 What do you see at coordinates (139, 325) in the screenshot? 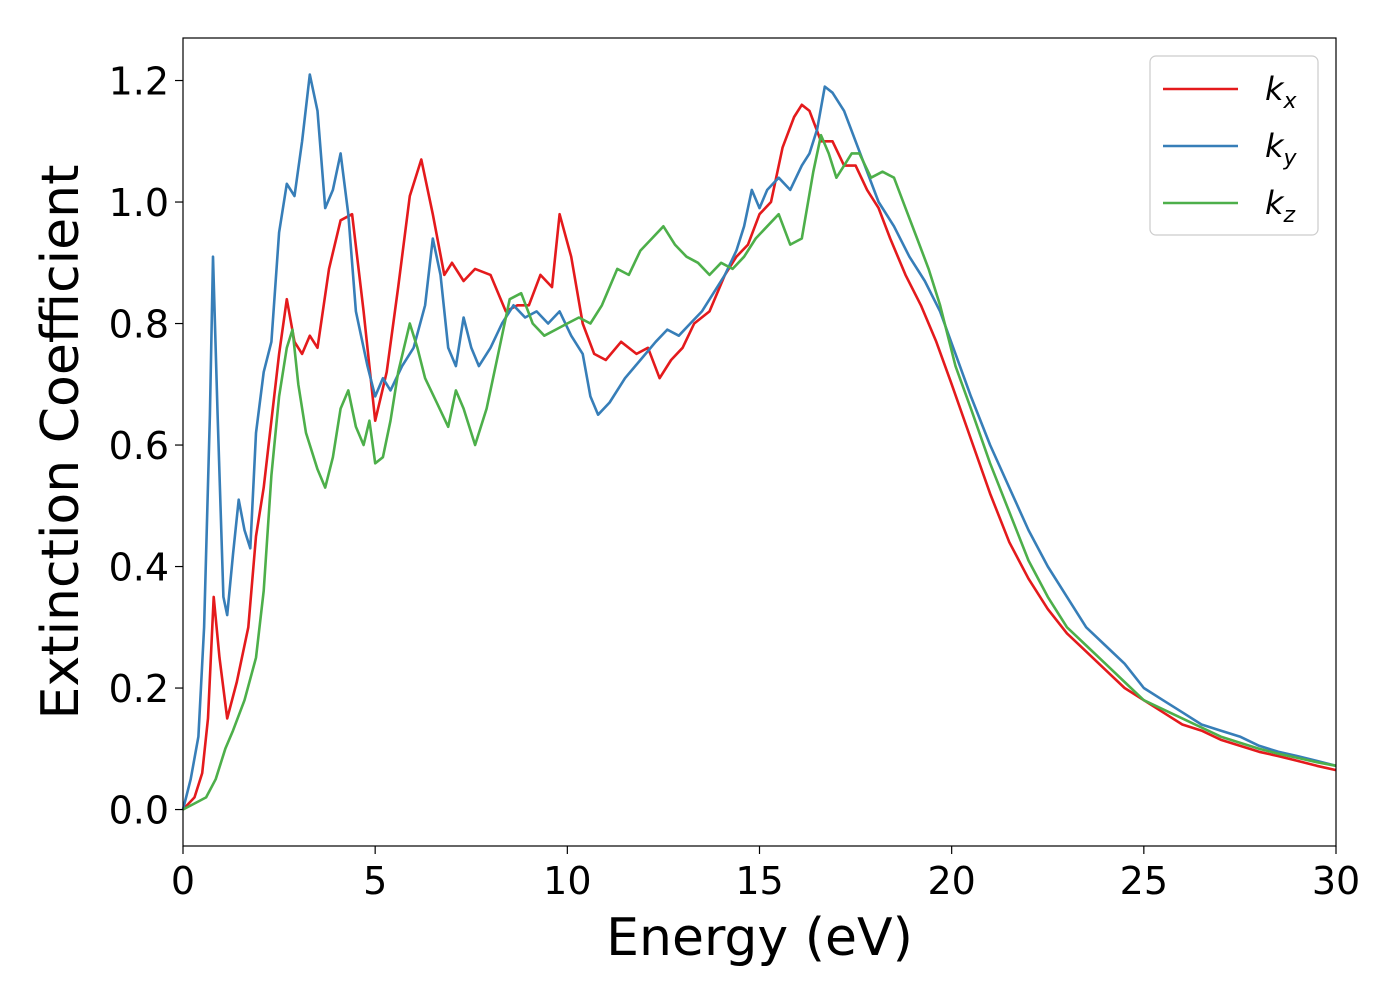
I see `y-tick-label: 0.8` at bounding box center [139, 325].